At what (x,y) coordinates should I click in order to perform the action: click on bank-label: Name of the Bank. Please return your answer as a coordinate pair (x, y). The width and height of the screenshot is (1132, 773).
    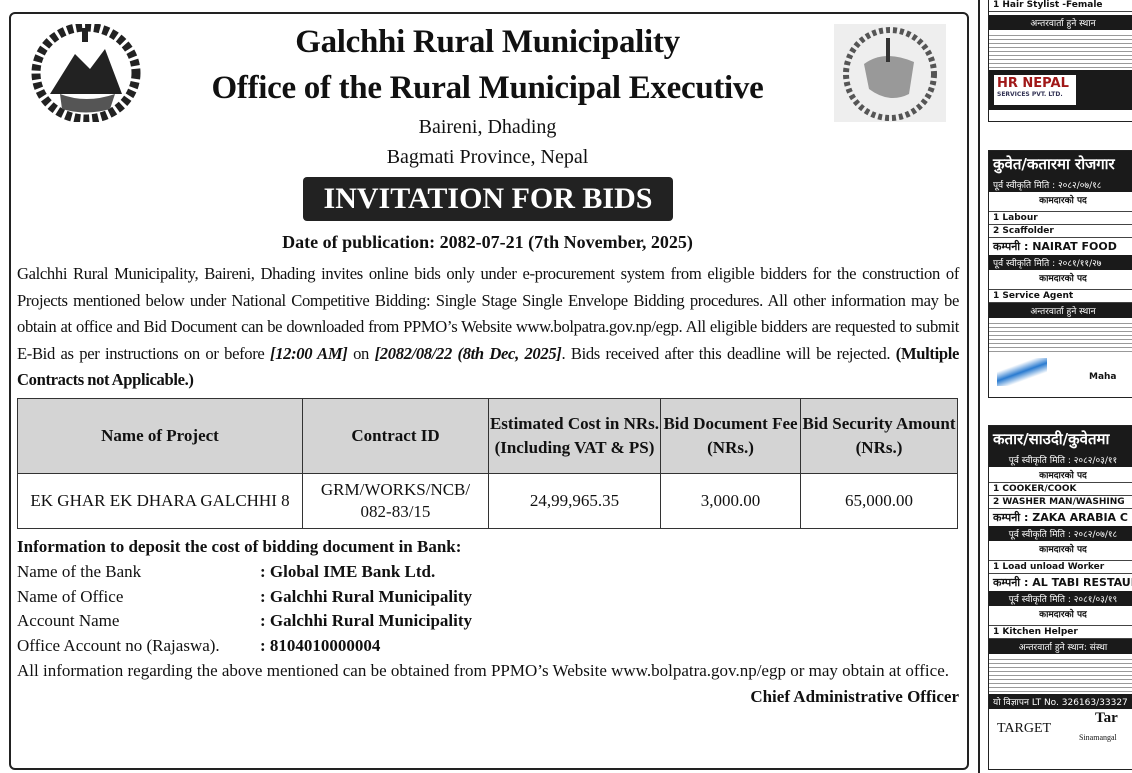
    Looking at the image, I should click on (79, 571).